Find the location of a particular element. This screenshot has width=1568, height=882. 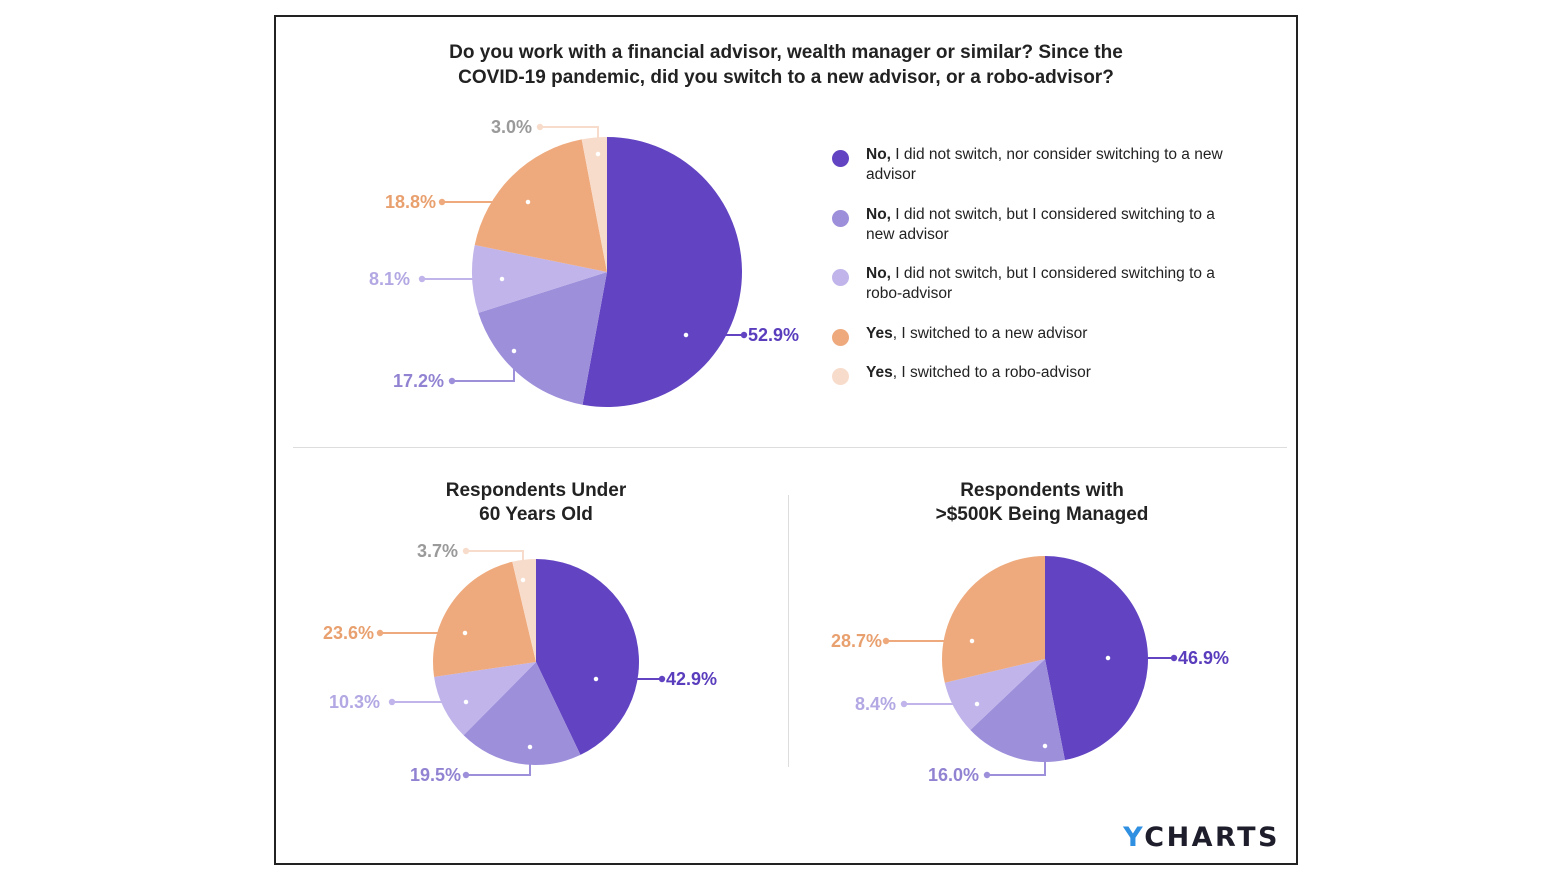

ycharts-logo: YCHARTS is located at coordinates (1201, 837).